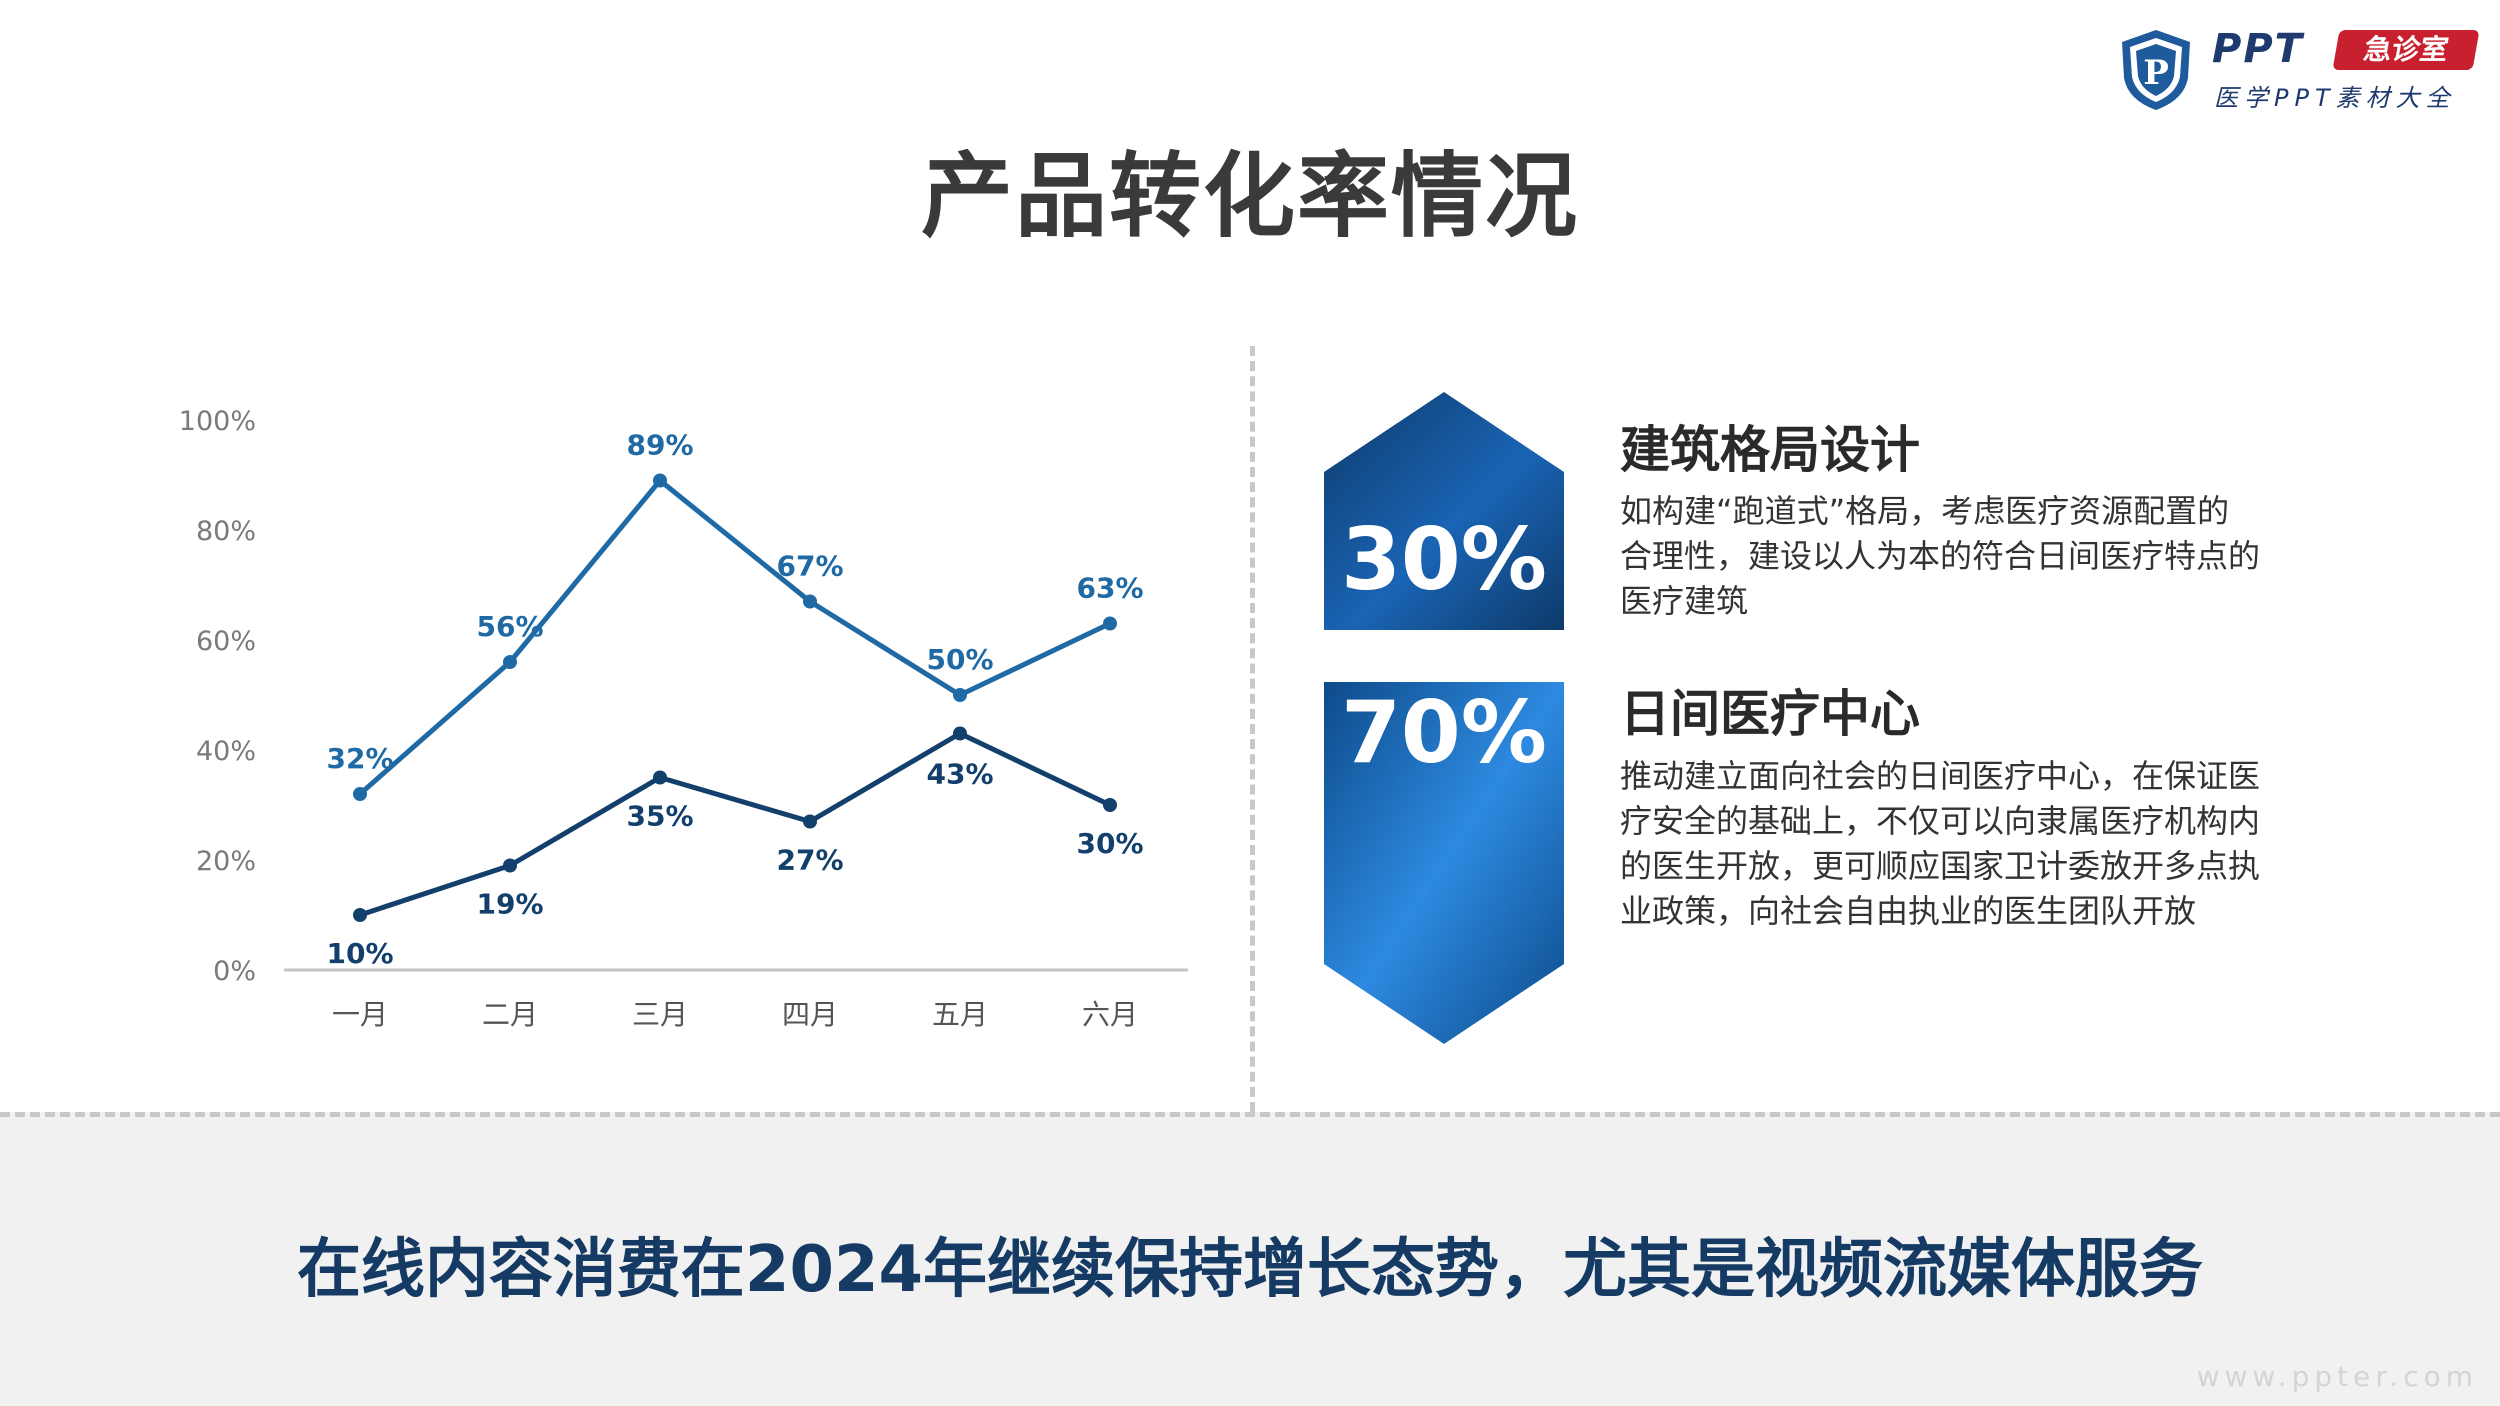 The width and height of the screenshot is (2500, 1406). What do you see at coordinates (226, 531) in the screenshot?
I see `y-tick-label: 80%` at bounding box center [226, 531].